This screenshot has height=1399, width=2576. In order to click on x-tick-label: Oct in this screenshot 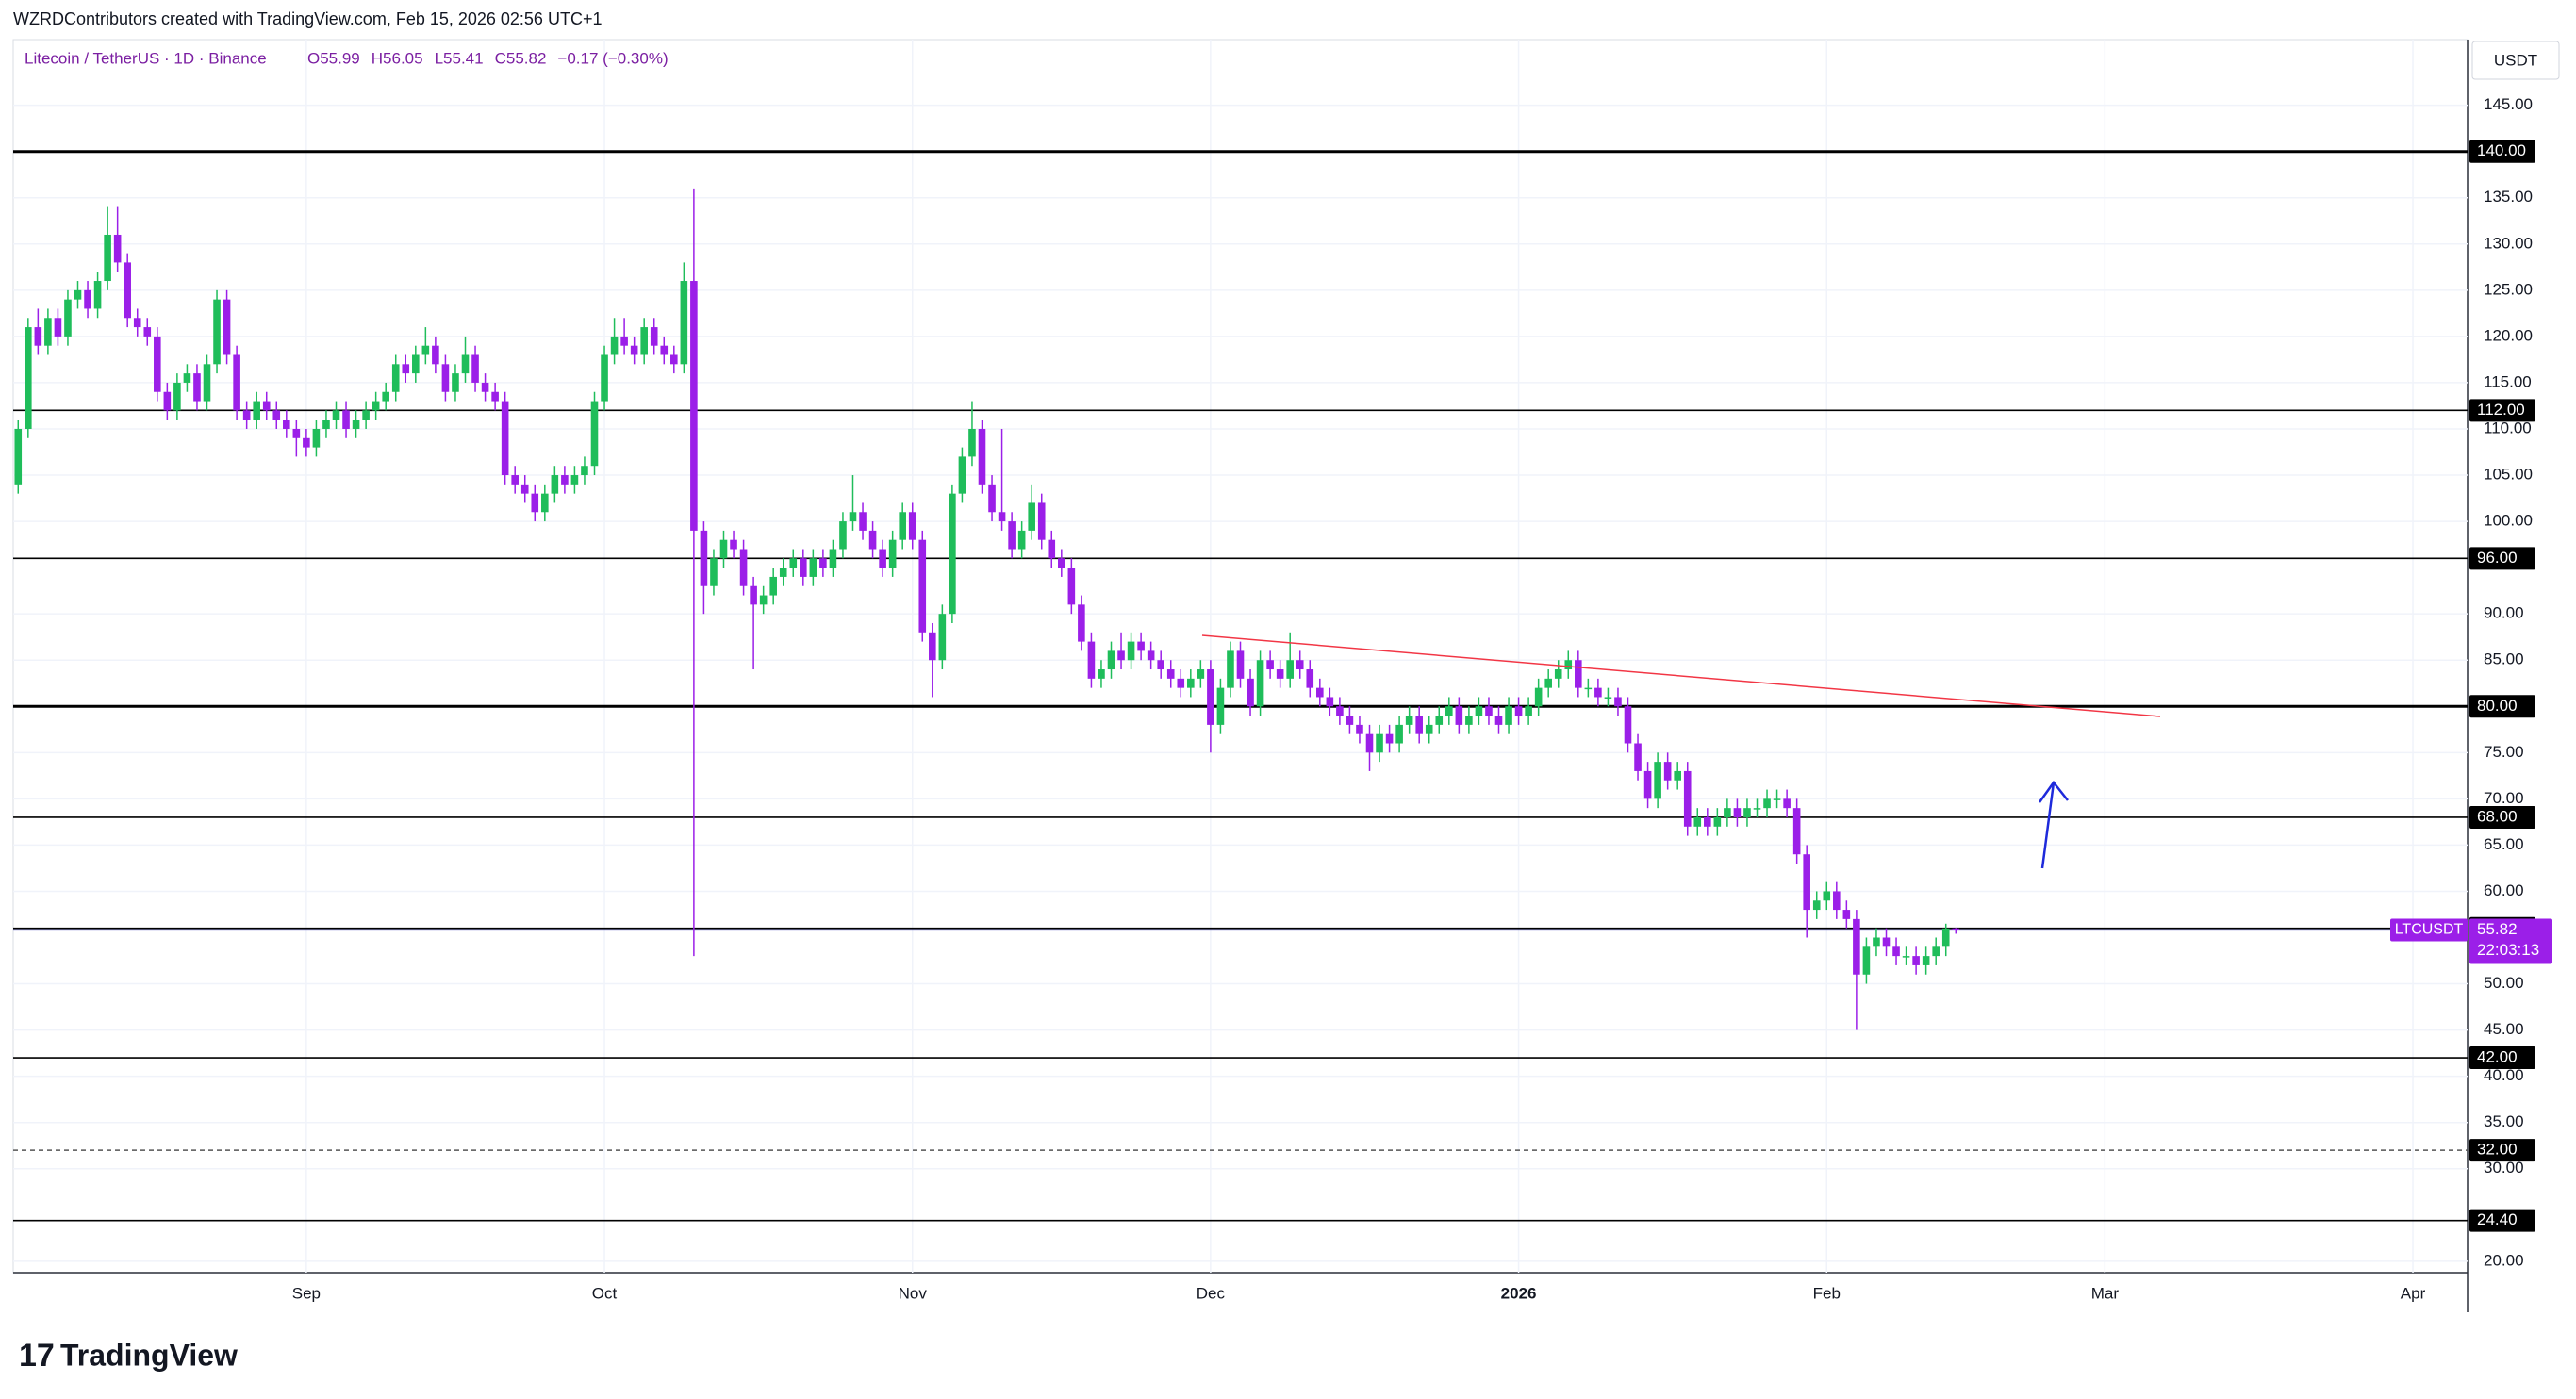, I will do `click(605, 1293)`.